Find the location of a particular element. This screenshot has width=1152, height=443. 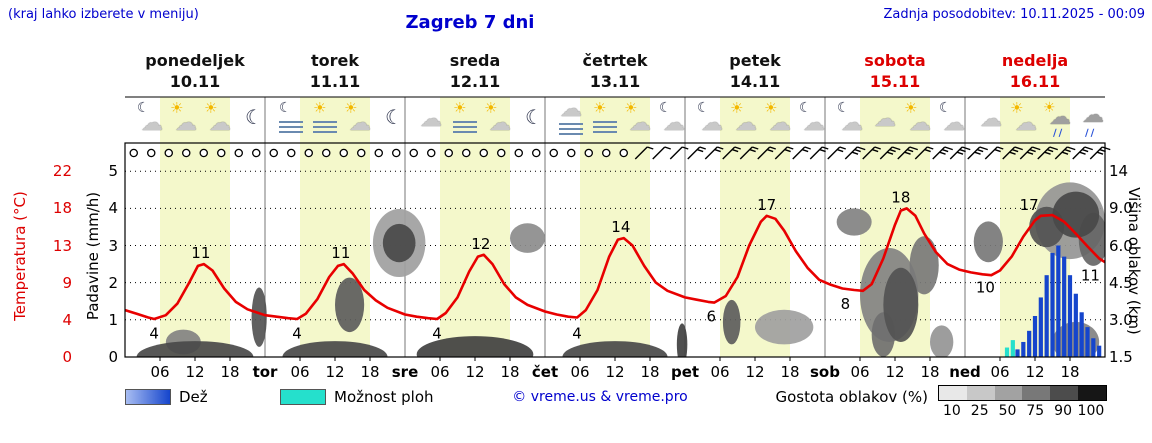

axis-tick: 6.0 is located at coordinates (1121, 245).